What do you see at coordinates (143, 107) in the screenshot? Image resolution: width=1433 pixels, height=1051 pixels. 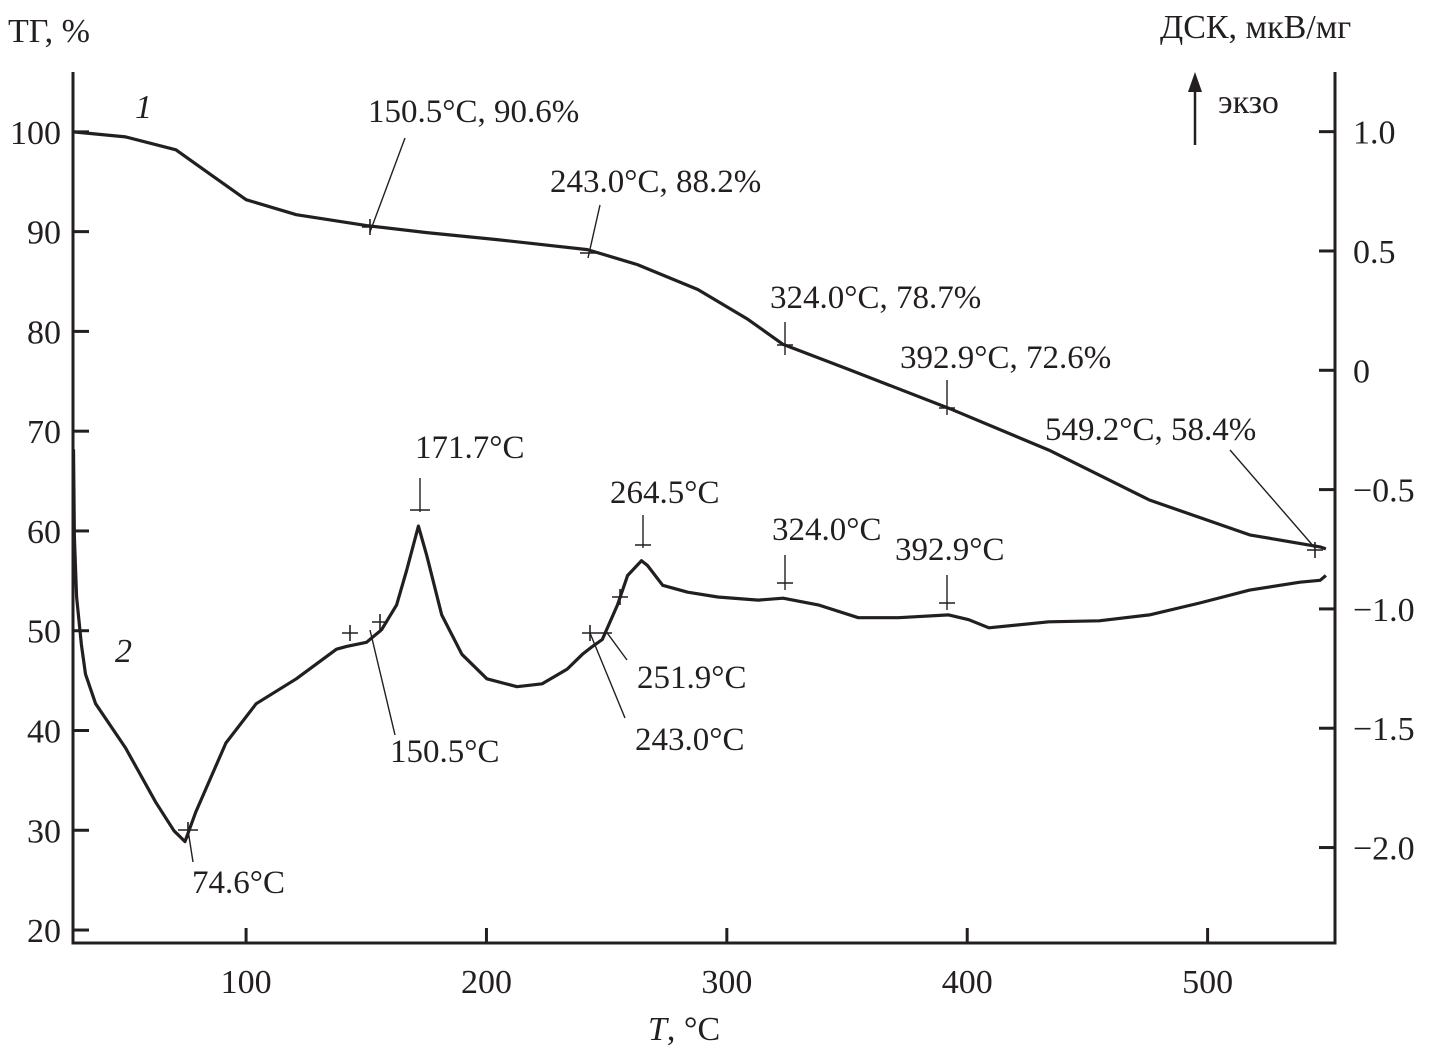 I see `series-label-1: 1` at bounding box center [143, 107].